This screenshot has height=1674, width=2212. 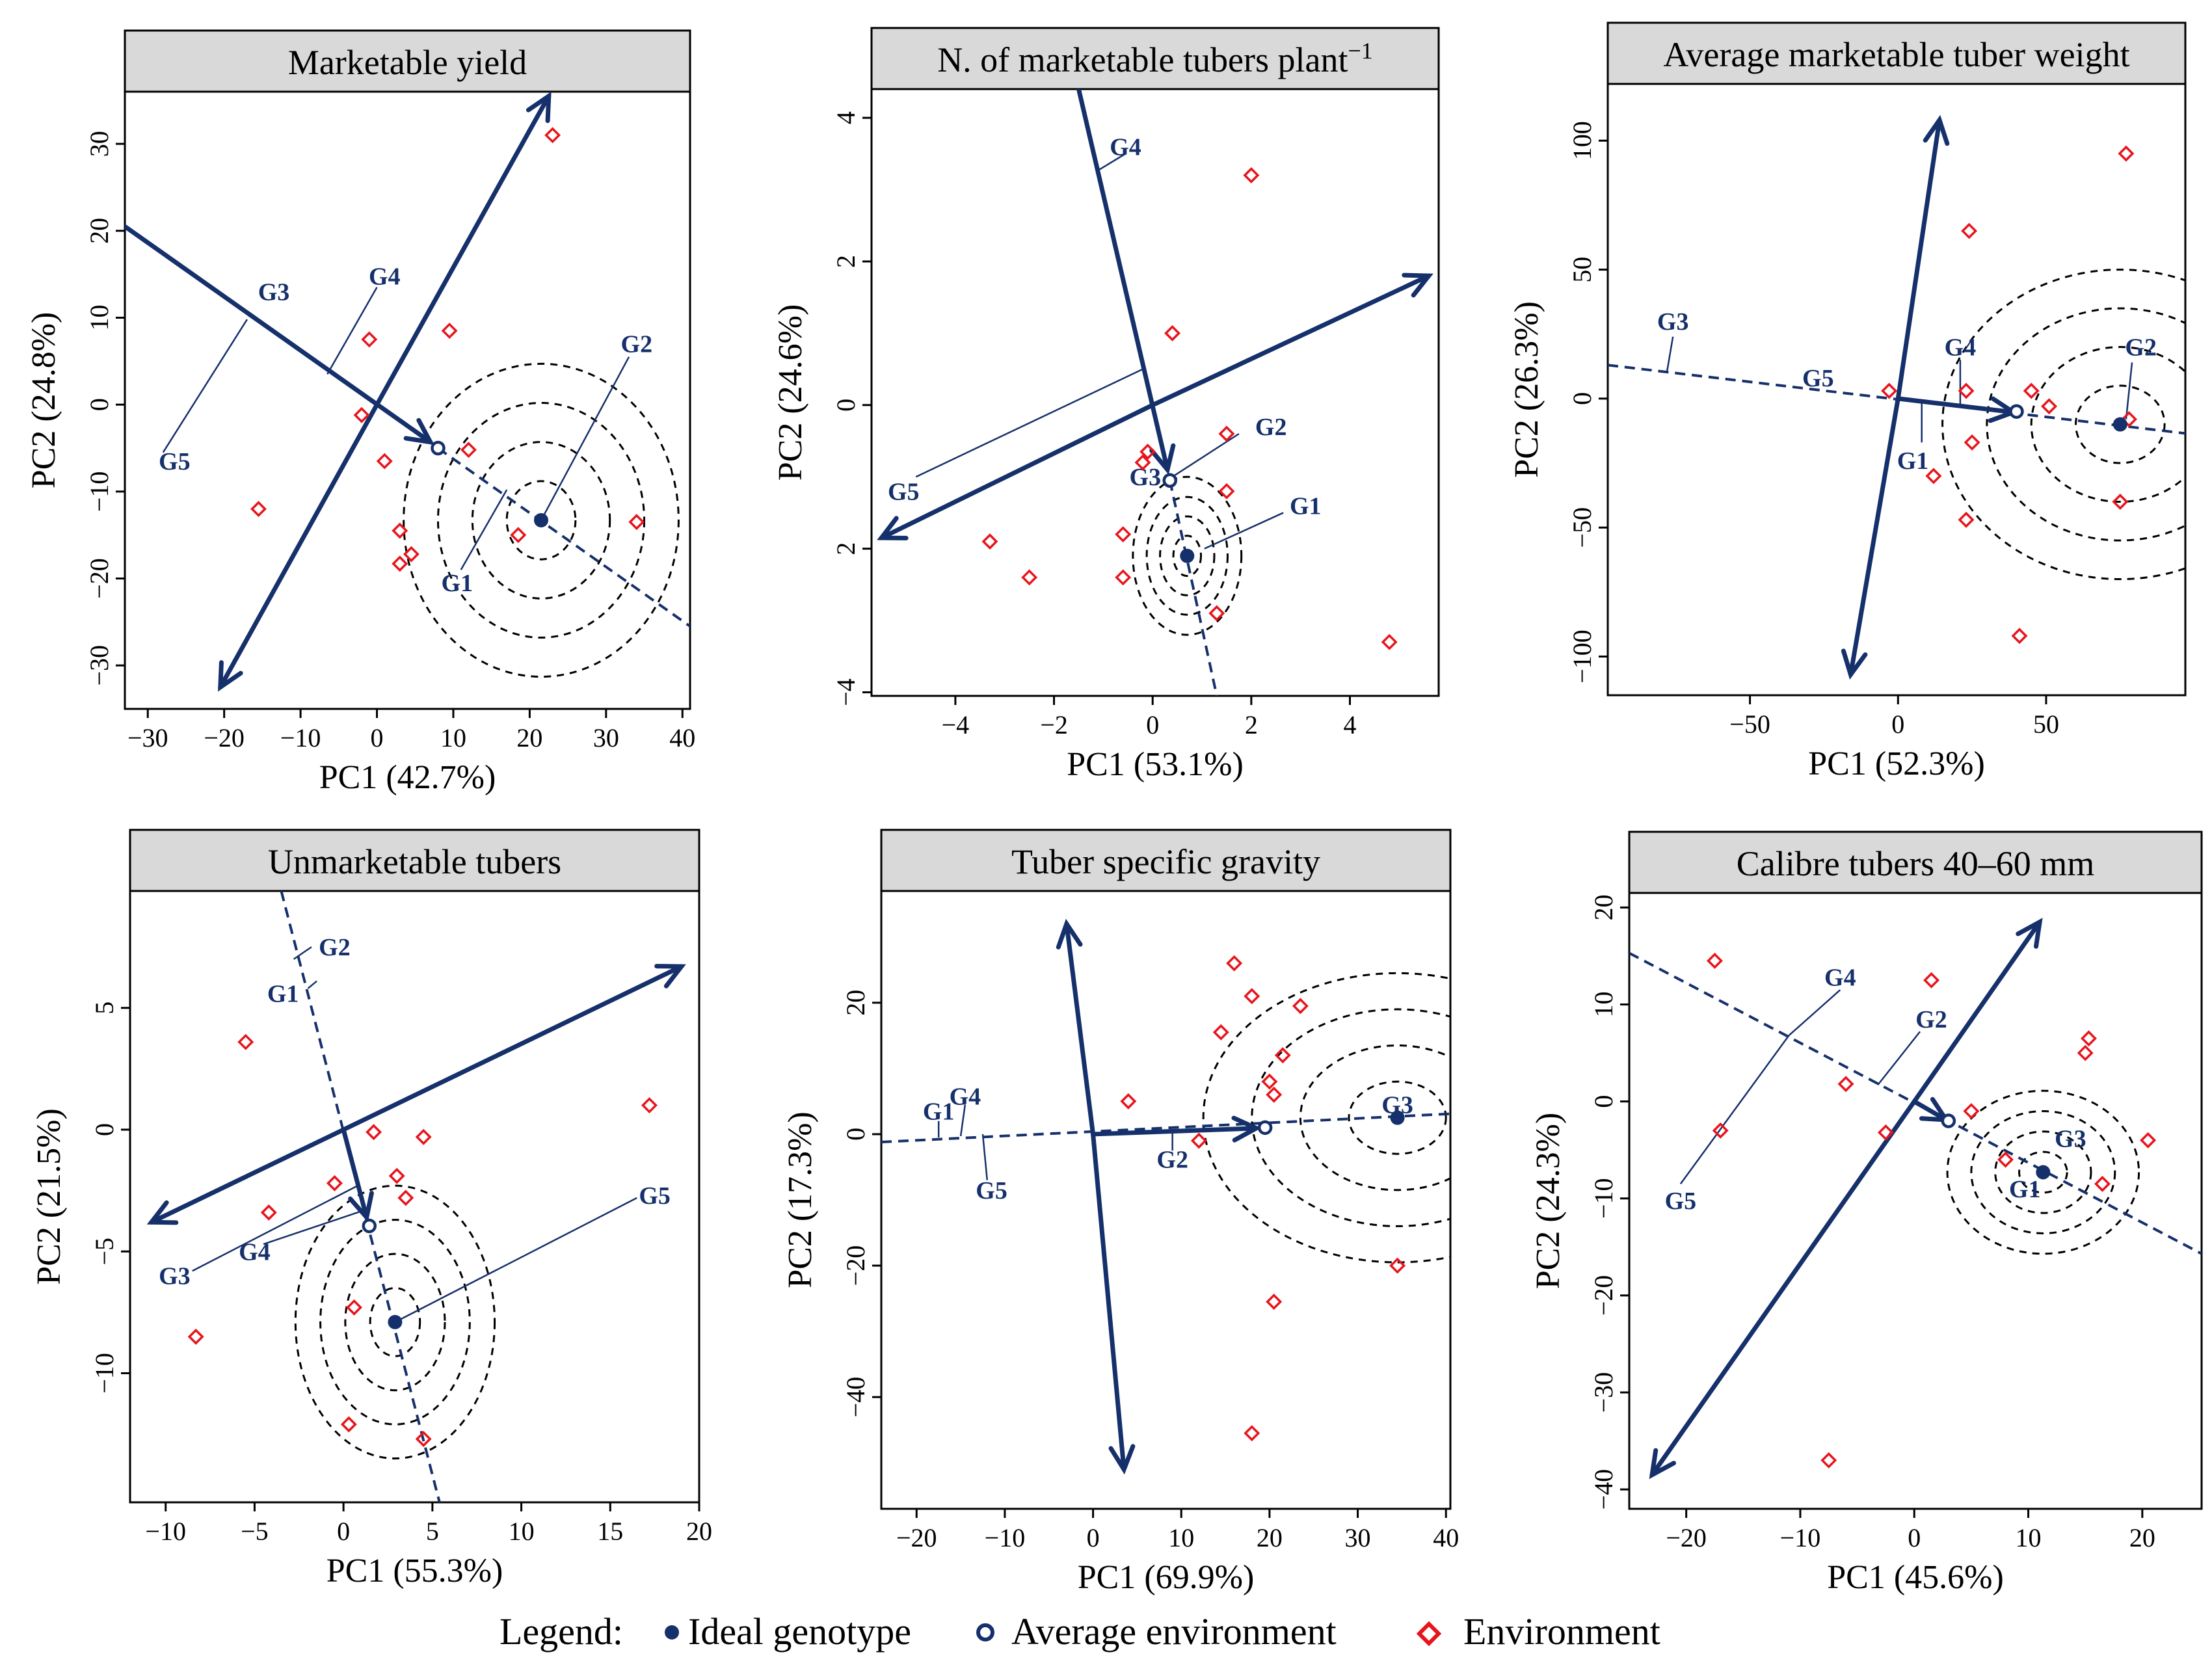 What do you see at coordinates (561, 1631) in the screenshot?
I see `legend-prefix: Legend:` at bounding box center [561, 1631].